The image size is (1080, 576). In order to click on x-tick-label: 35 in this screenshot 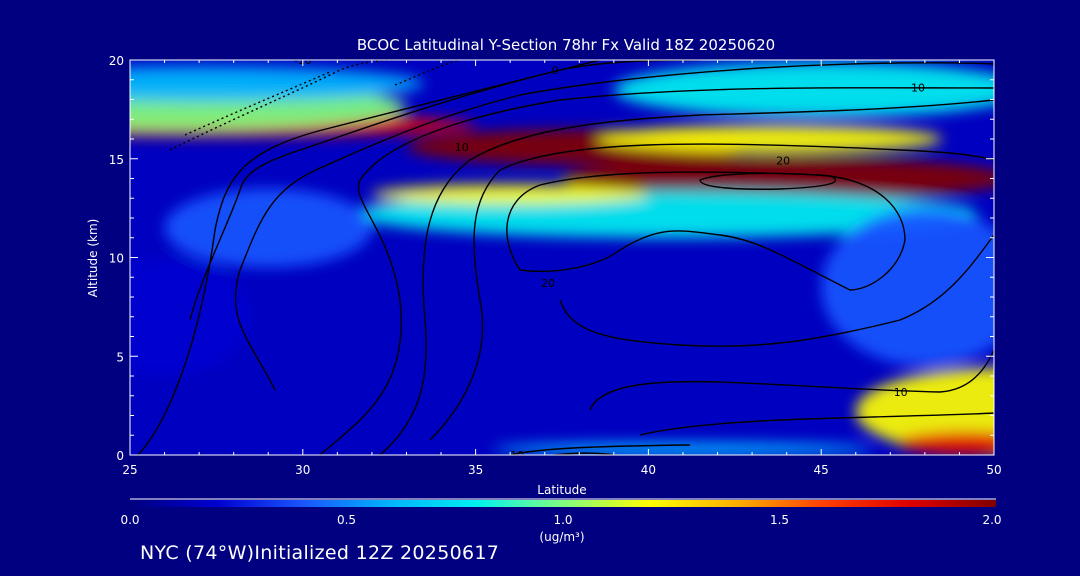, I will do `click(475, 470)`.